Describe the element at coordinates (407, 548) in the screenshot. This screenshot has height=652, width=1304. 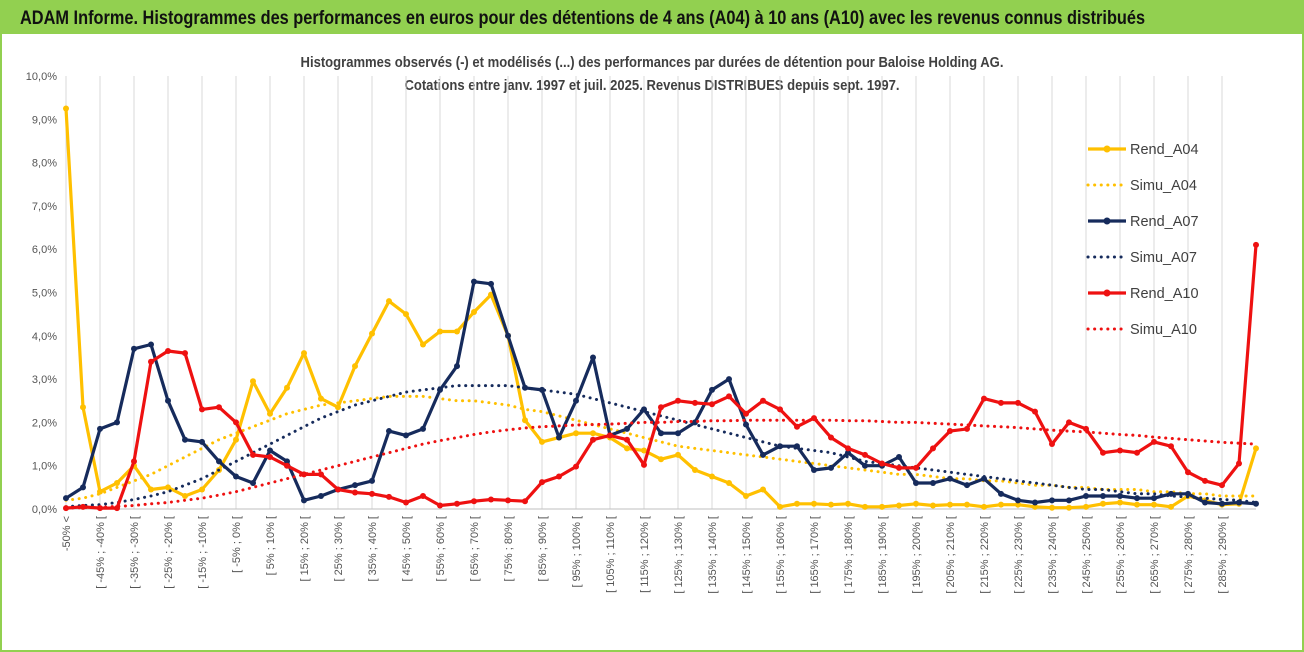
I see `x-tick-label: [ 45% ; 50% [` at that location.